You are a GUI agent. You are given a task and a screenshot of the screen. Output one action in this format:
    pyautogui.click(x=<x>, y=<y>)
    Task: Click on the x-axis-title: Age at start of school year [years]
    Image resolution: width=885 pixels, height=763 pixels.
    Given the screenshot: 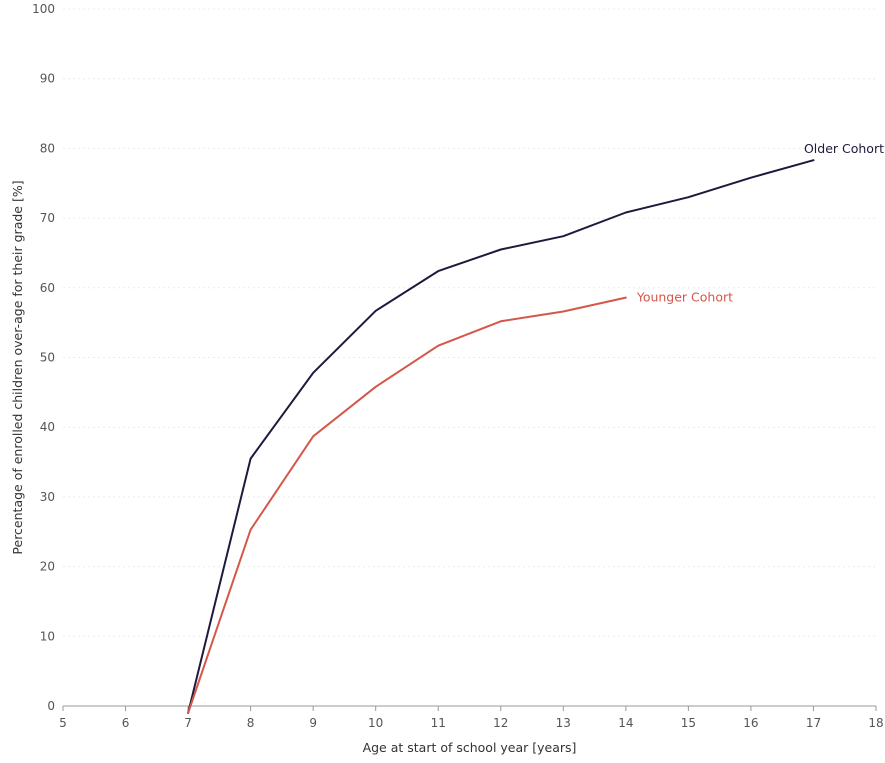 What is the action you would take?
    pyautogui.click(x=470, y=747)
    